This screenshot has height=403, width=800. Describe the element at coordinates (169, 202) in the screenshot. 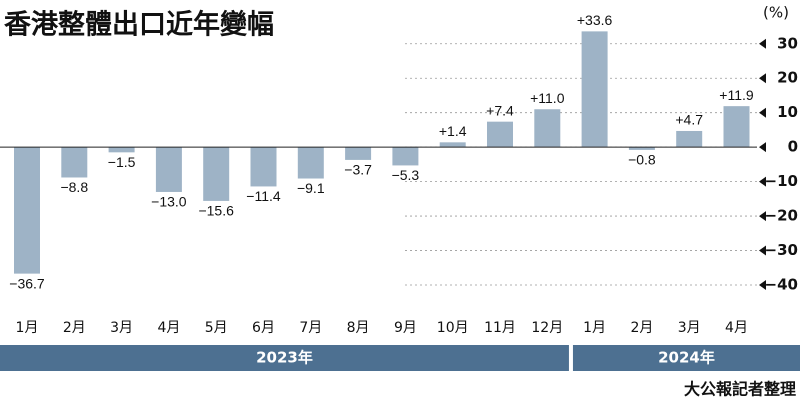

I see `value-label: −13.0` at that location.